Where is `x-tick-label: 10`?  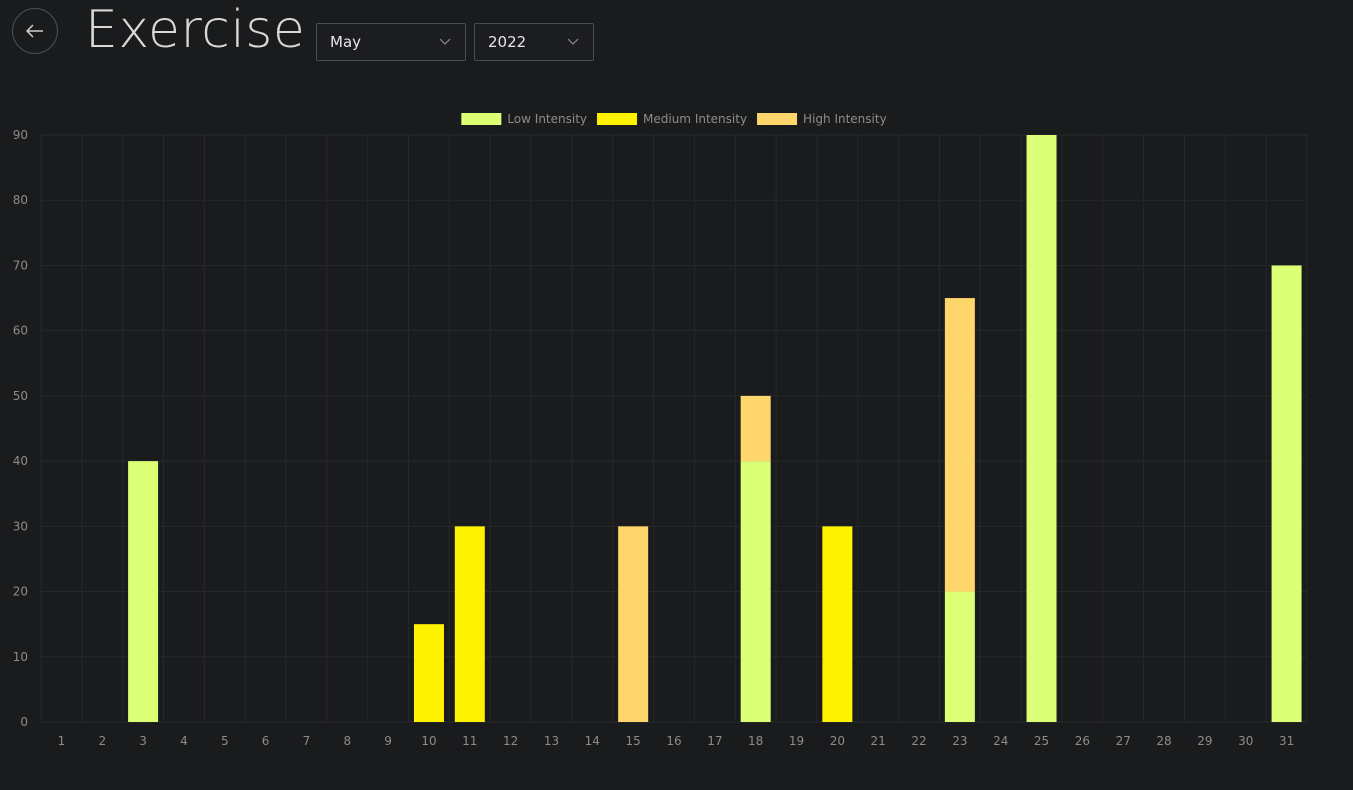
x-tick-label: 10 is located at coordinates (428, 741).